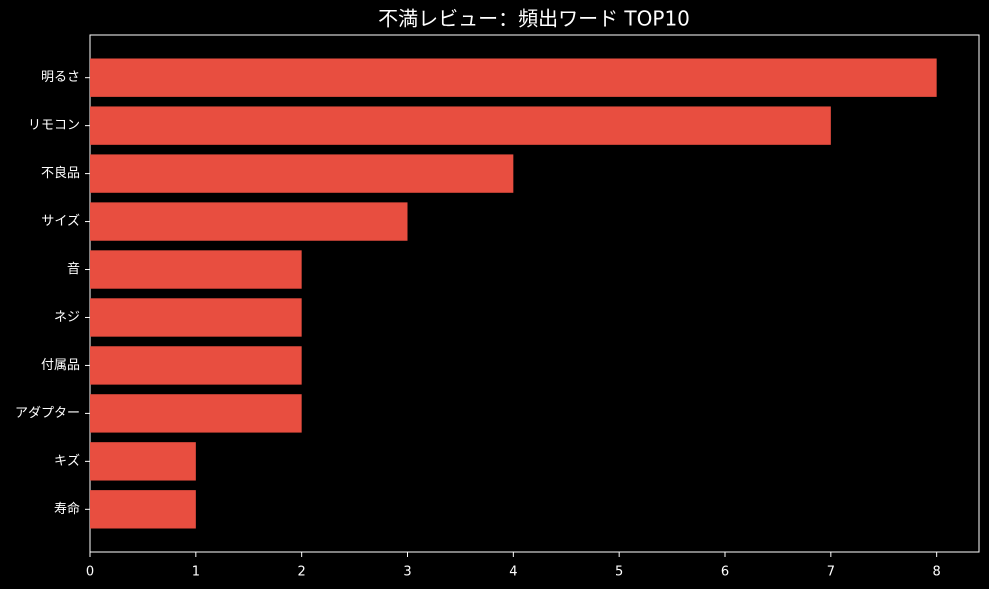  I want to click on y-tick-label: 付属品, so click(60, 365).